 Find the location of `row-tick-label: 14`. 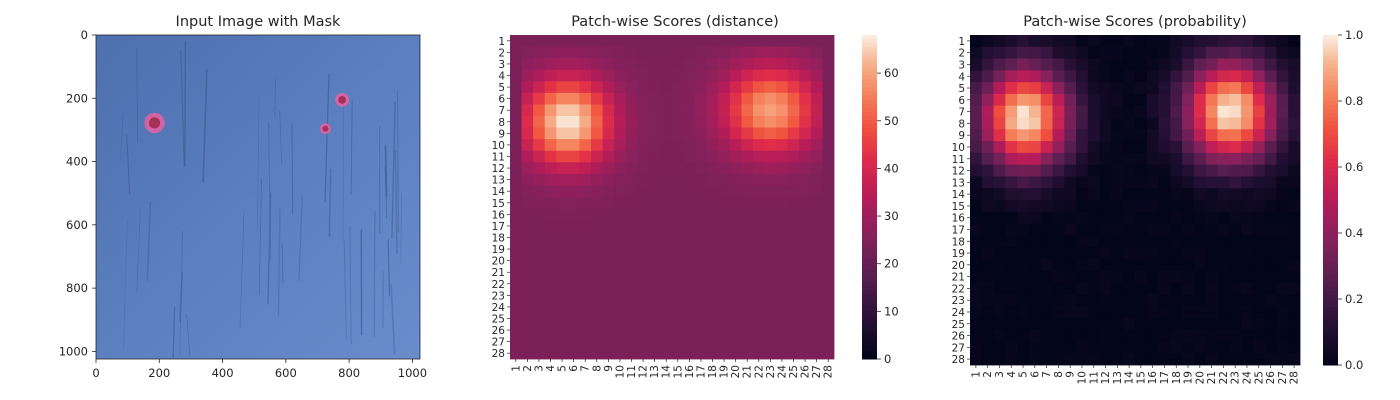

row-tick-label: 14 is located at coordinates (959, 195).